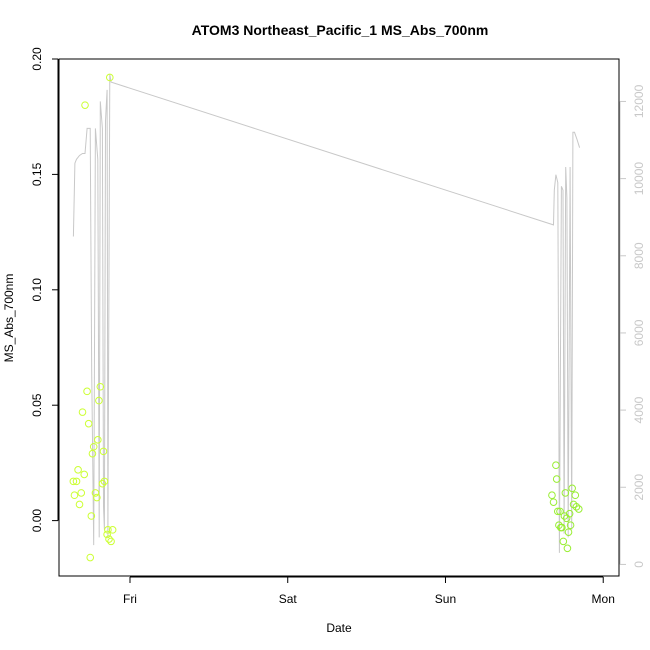 The image size is (650, 650). Describe the element at coordinates (639, 409) in the screenshot. I see `y2-tick-label: 4000` at that location.